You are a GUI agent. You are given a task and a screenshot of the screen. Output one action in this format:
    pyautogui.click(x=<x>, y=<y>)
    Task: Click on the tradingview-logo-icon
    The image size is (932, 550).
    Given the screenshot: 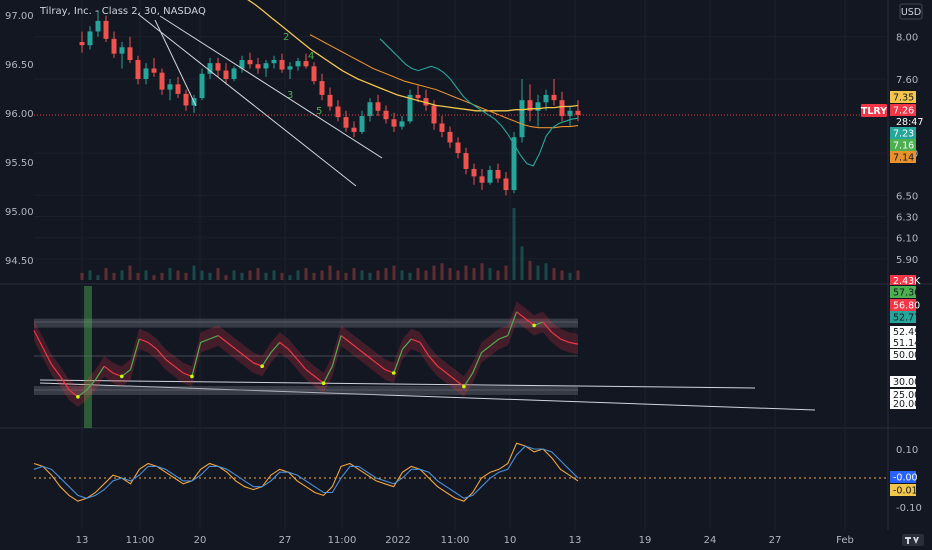 What is the action you would take?
    pyautogui.click(x=913, y=540)
    